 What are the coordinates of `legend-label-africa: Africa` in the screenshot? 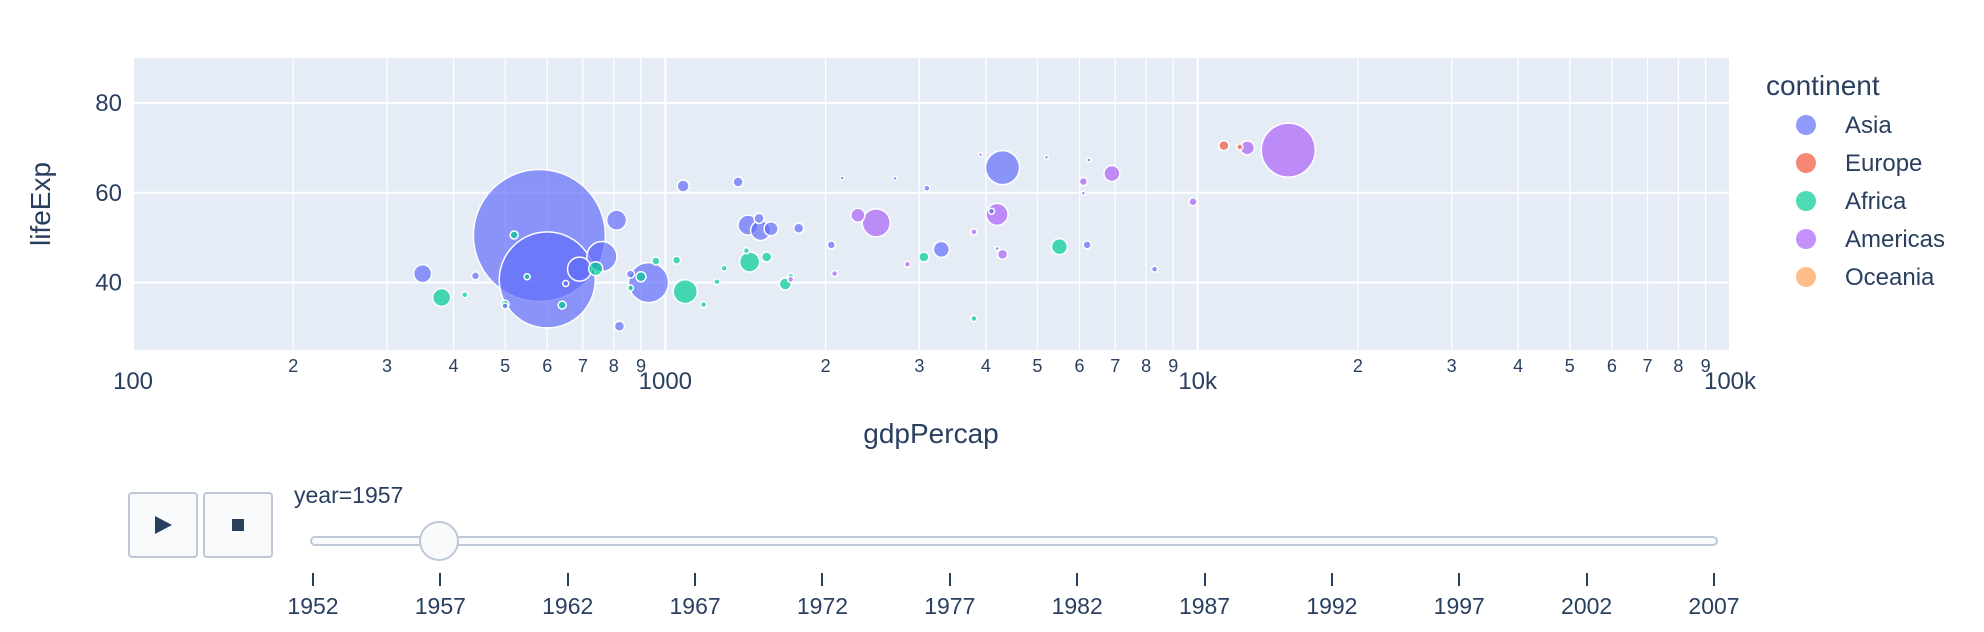 It's located at (1876, 201).